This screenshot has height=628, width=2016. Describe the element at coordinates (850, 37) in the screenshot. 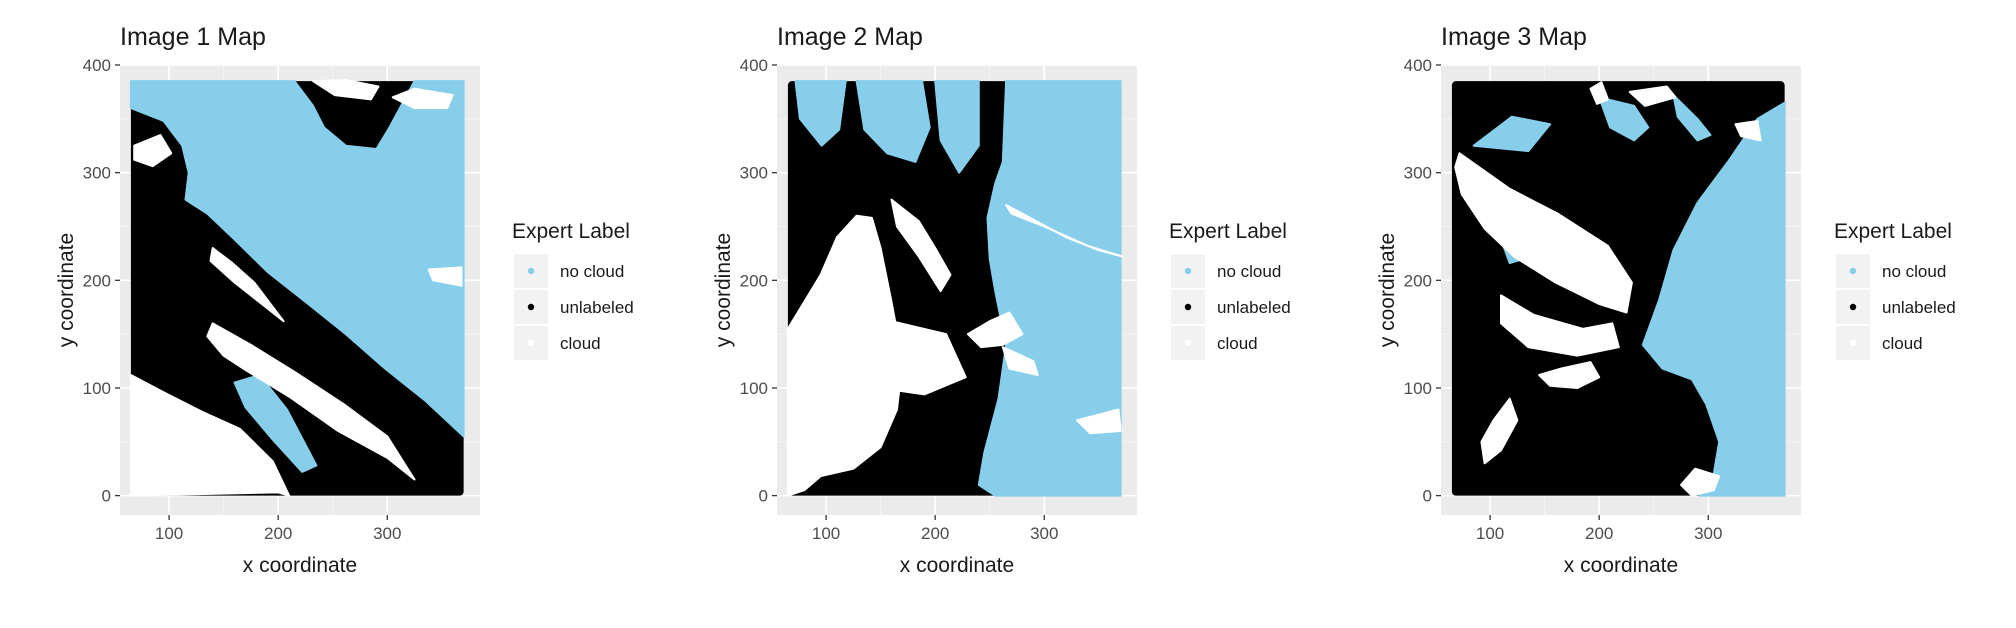

I see `chart-title: Image 2 Map` at that location.